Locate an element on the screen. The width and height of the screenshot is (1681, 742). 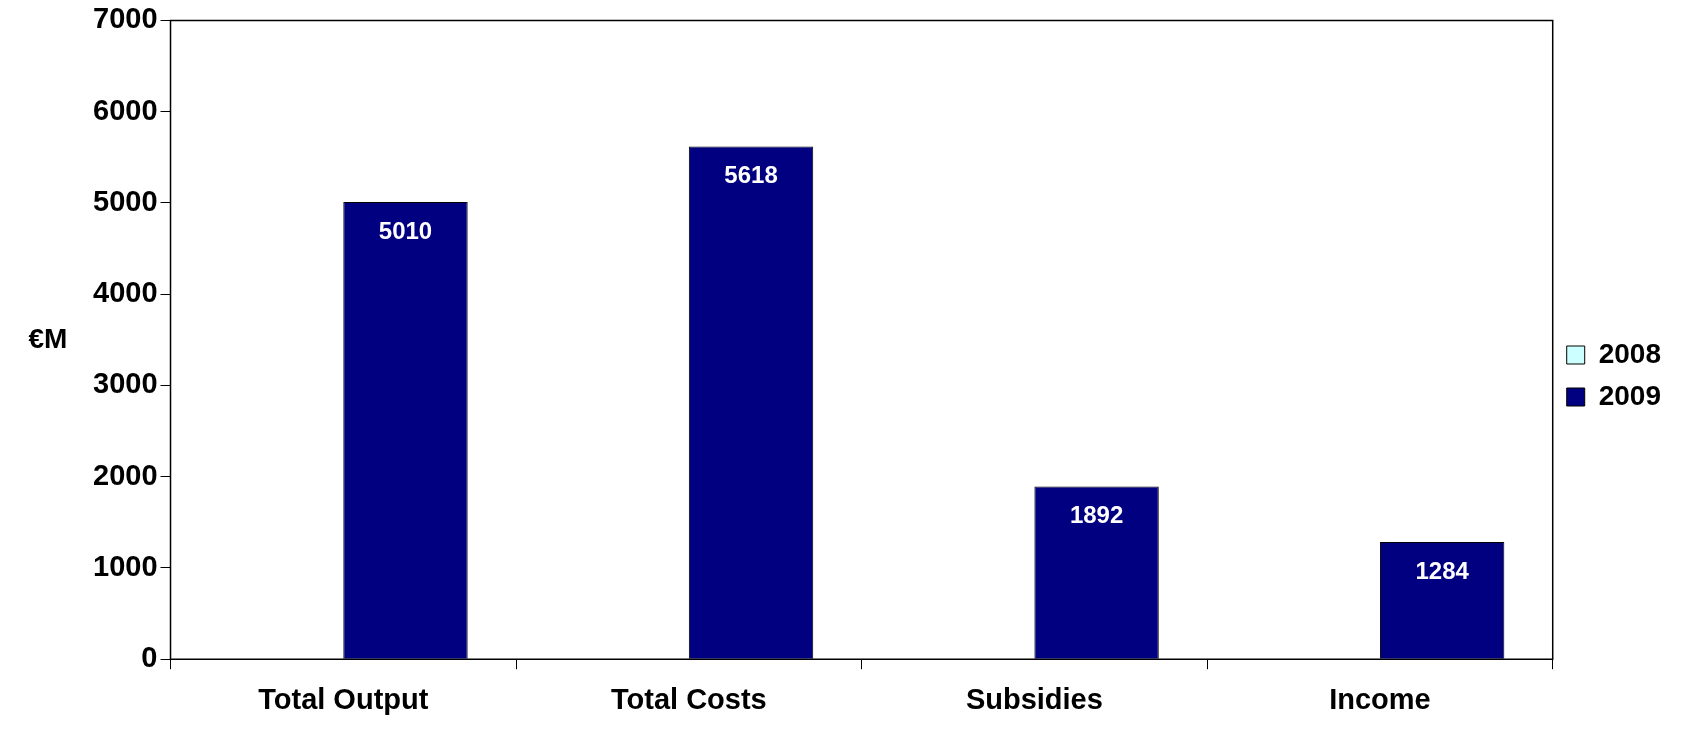
x-tick-label: Income is located at coordinates (1380, 698).